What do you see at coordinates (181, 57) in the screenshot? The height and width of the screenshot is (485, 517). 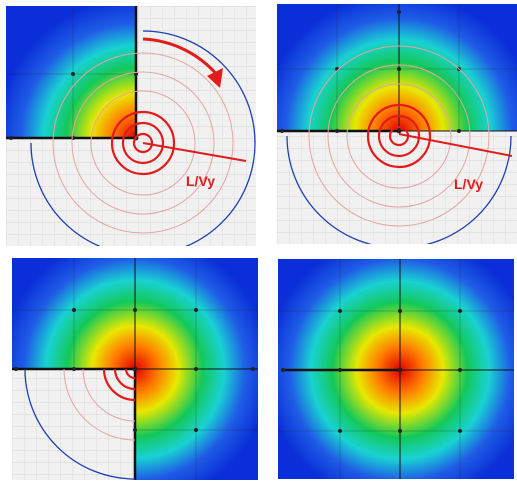 I see `rotation-arrow` at bounding box center [181, 57].